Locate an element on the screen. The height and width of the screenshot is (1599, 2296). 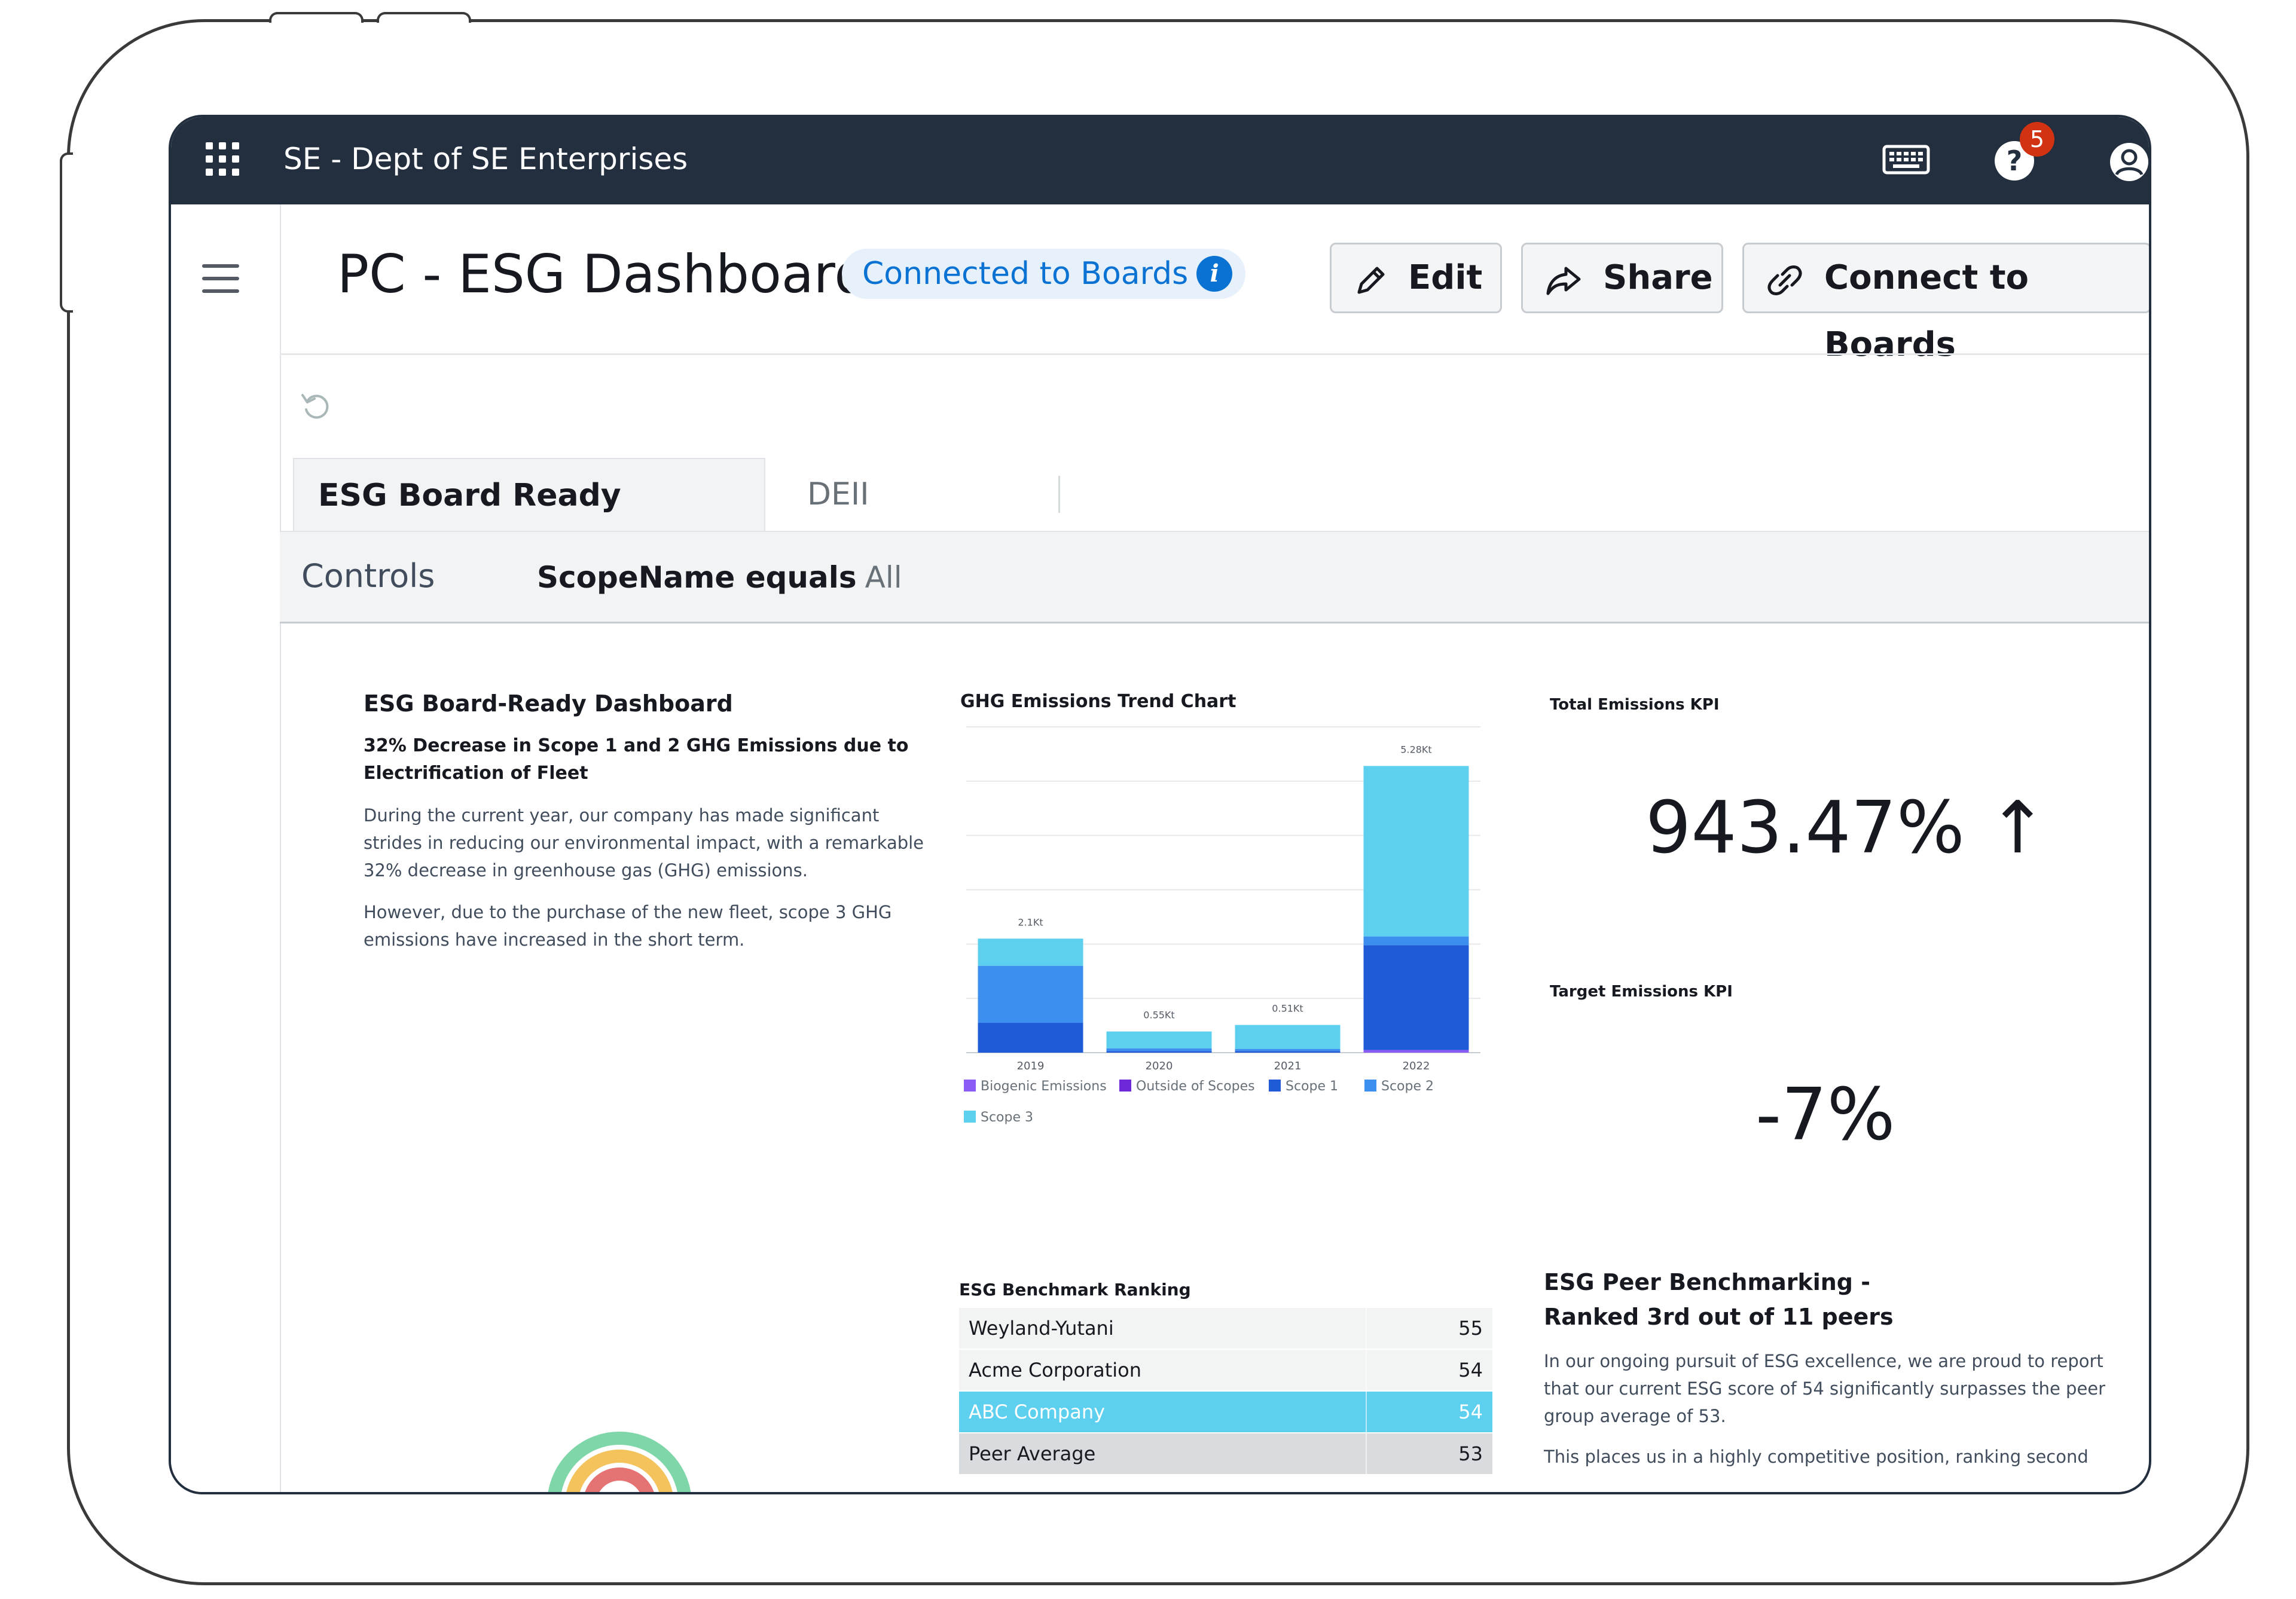
edit-button-label: Edit is located at coordinates (1445, 277).